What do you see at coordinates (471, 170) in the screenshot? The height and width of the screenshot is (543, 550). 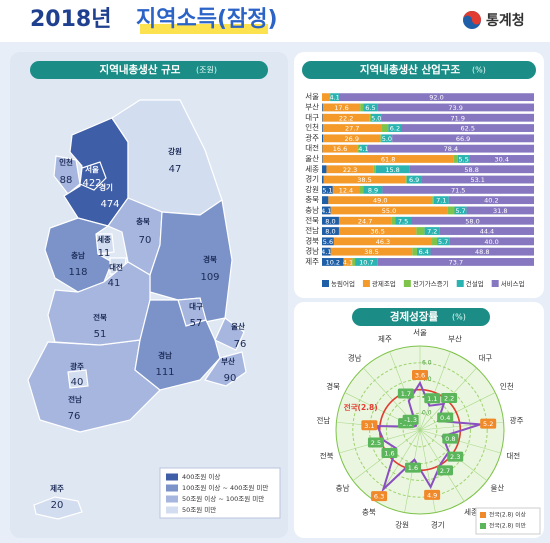 I see `bar-value-label: 58.8` at bounding box center [471, 170].